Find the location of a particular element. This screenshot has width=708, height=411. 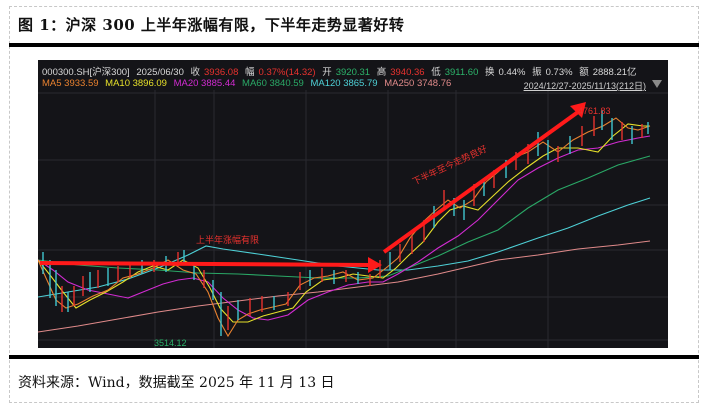

figure-title: 图 1：沪深 300 上半年涨幅有限，下半年走势显著好转 is located at coordinates (211, 25).